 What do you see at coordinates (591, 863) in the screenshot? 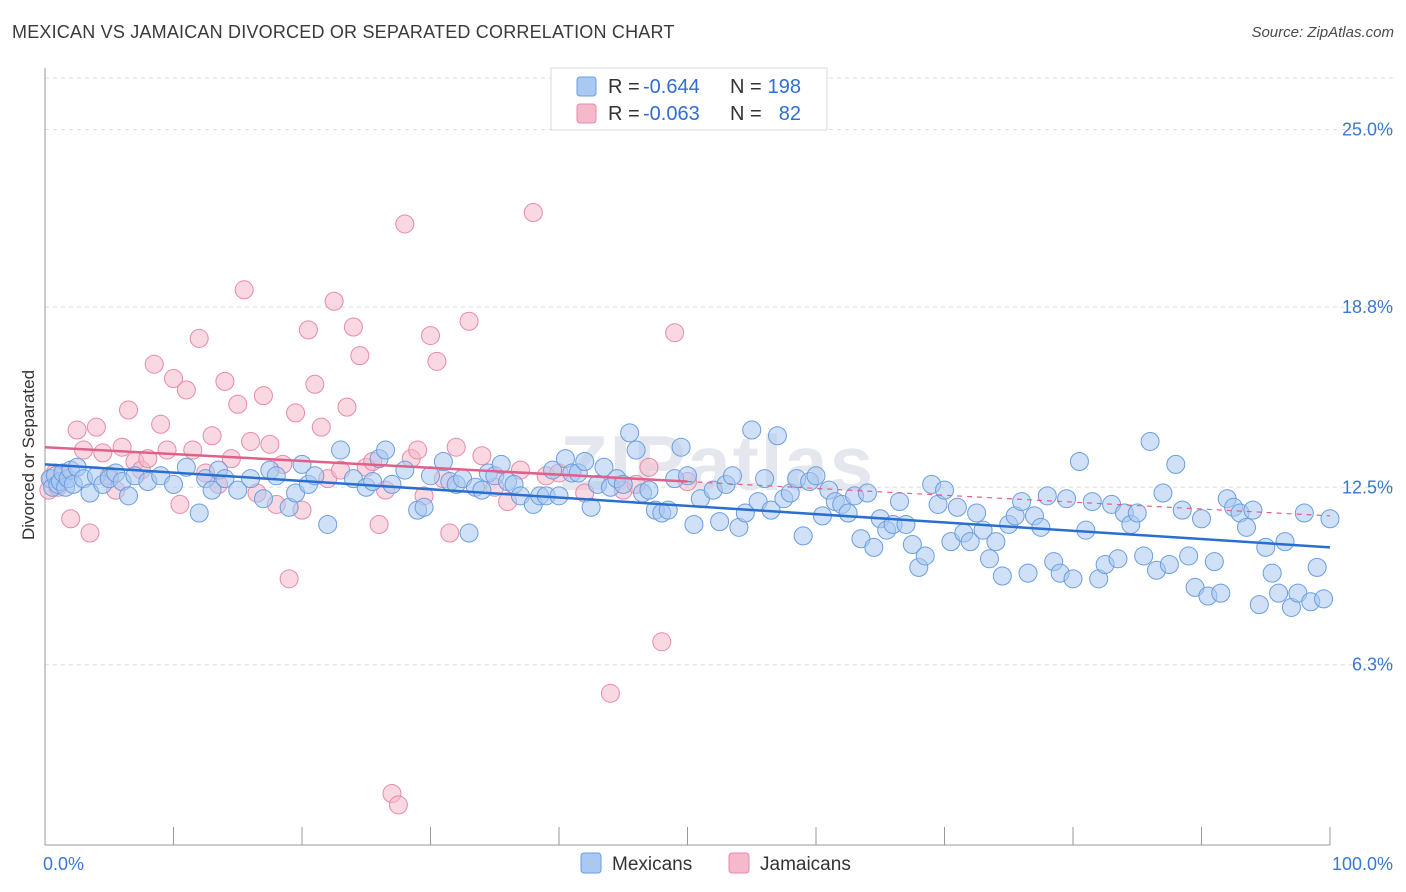
I see `bottom-legend-swatch-mexicans` at bounding box center [591, 863].